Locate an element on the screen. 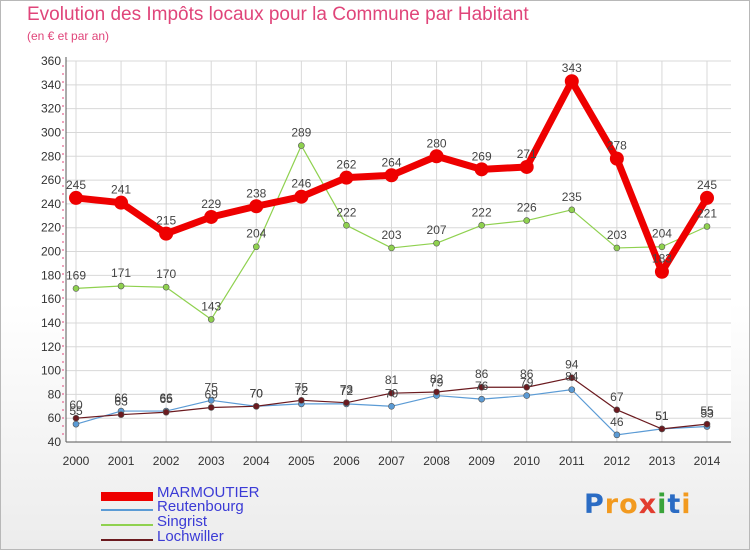  data-label: 46 is located at coordinates (617, 422).